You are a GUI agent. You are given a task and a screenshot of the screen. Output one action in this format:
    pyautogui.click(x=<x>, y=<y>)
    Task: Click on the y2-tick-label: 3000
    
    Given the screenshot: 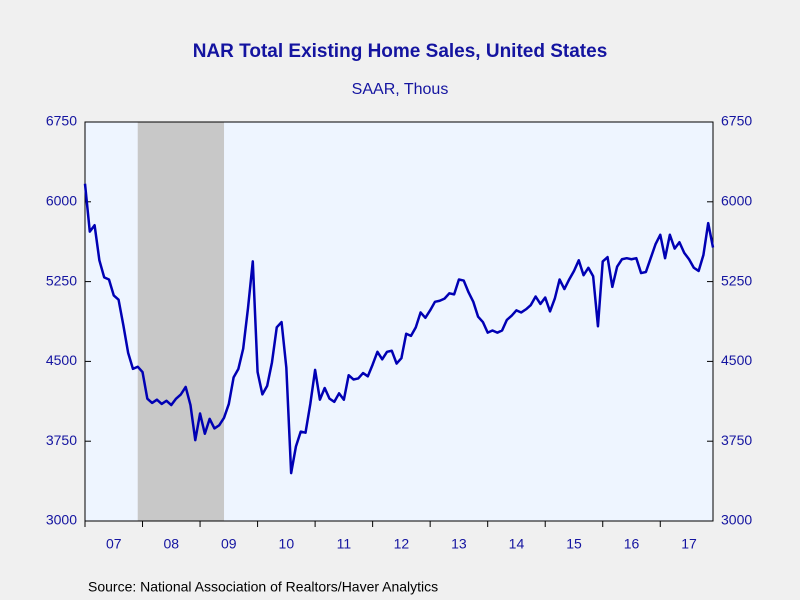 What is the action you would take?
    pyautogui.click(x=736, y=520)
    